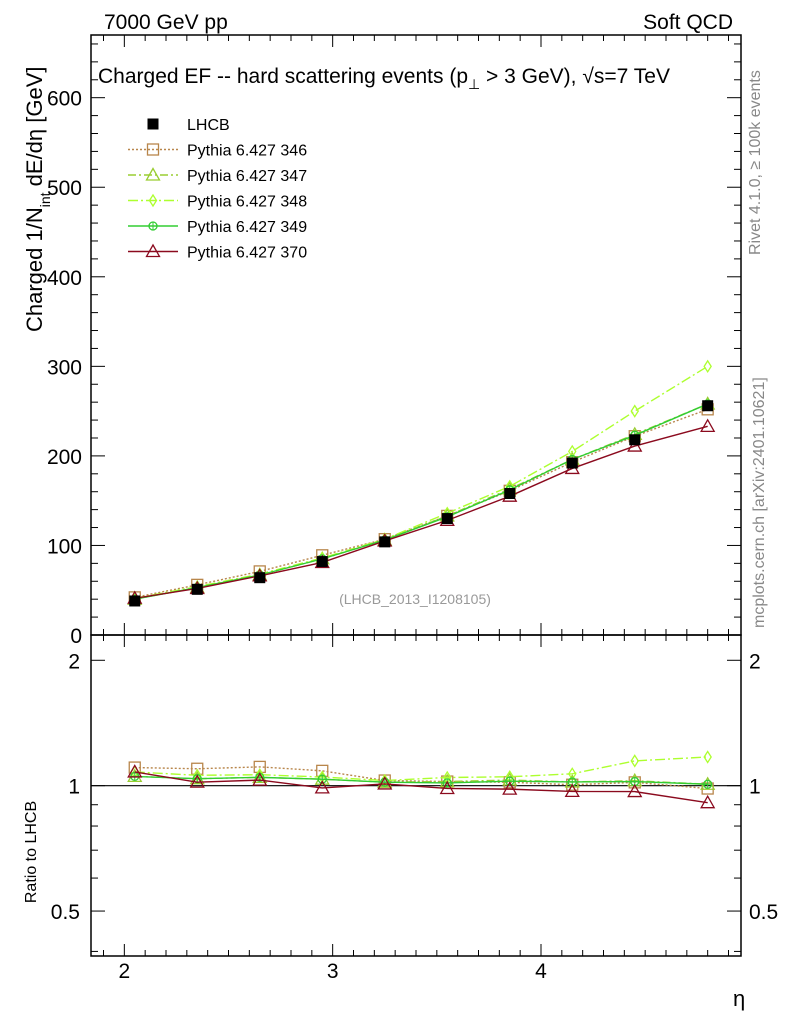 Image resolution: width=786 pixels, height=1024 pixels. What do you see at coordinates (247, 253) in the screenshot?
I see `legend-label-pythia-6-427-370: Pythia 6.427 370` at bounding box center [247, 253].